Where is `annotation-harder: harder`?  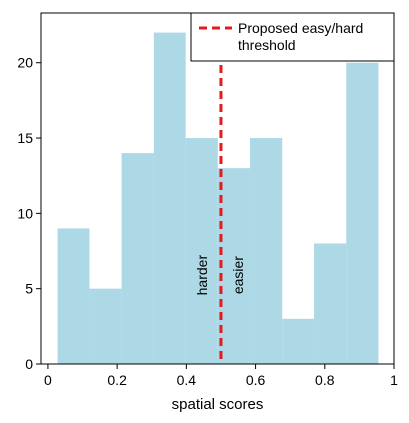 annotation-harder: harder is located at coordinates (202, 275).